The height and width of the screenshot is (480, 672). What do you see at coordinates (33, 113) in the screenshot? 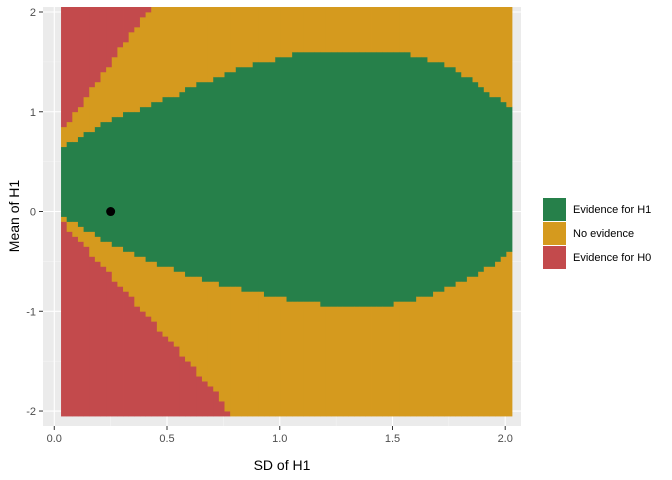
I see `y-tick-label: 1` at bounding box center [33, 113].